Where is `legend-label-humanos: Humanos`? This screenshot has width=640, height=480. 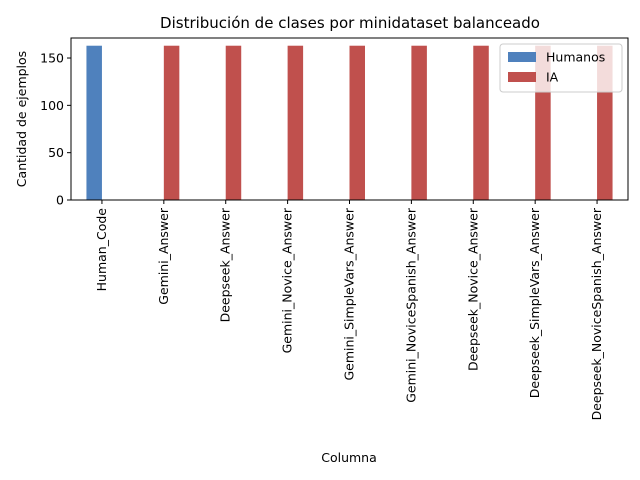
legend-label-humanos: Humanos is located at coordinates (575, 57).